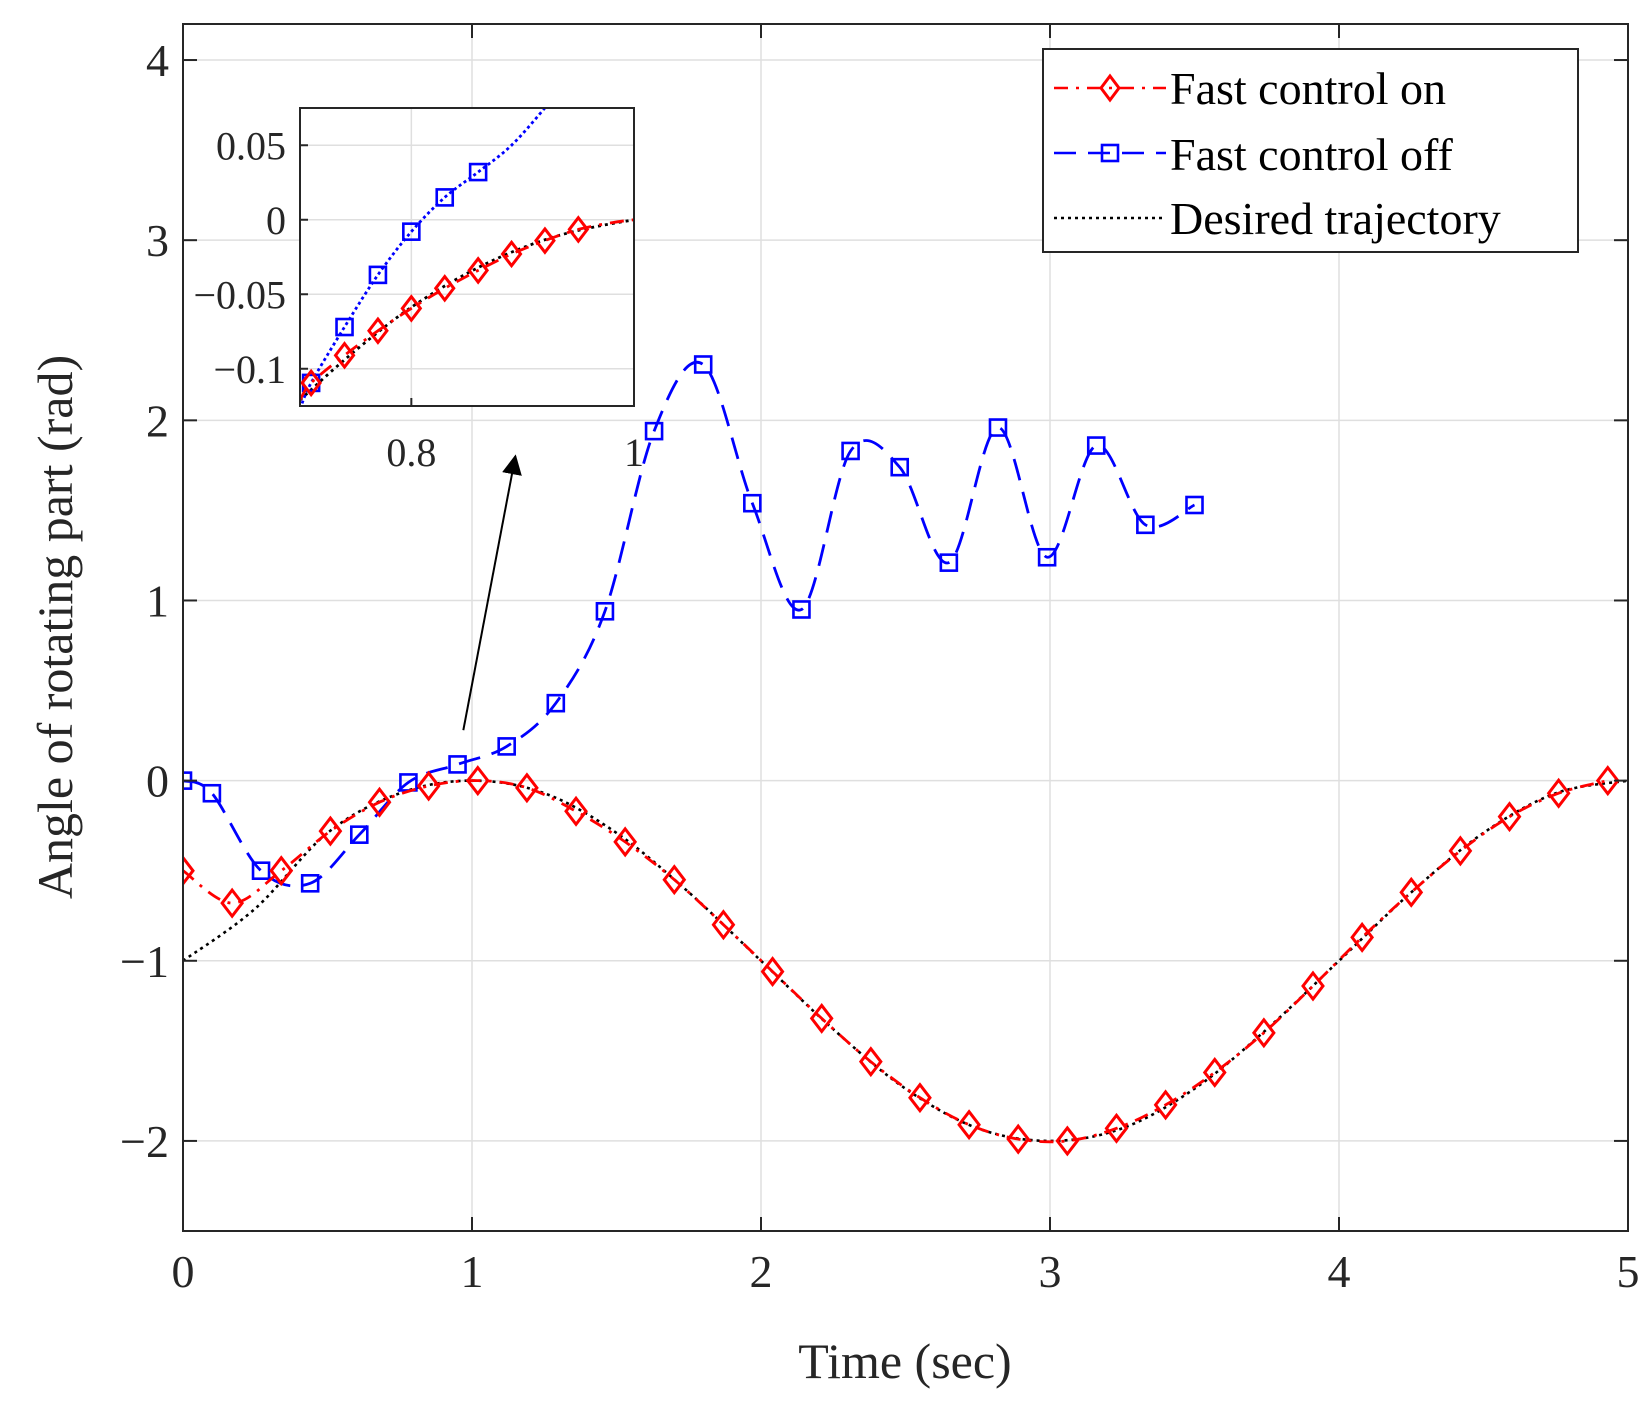  Describe the element at coordinates (144, 1141) in the screenshot. I see `y-tick-label: −2` at that location.